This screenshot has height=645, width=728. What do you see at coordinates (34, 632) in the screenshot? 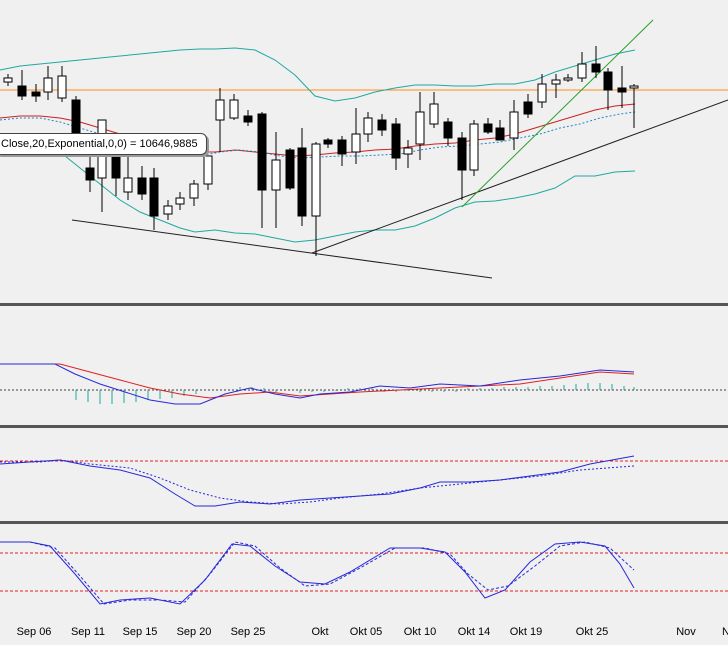
I see `x-tick-label: Sep 06` at bounding box center [34, 632].